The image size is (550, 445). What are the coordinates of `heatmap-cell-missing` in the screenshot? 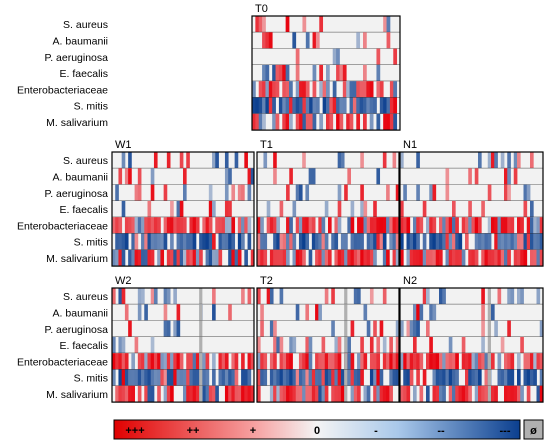 It's located at (201, 361).